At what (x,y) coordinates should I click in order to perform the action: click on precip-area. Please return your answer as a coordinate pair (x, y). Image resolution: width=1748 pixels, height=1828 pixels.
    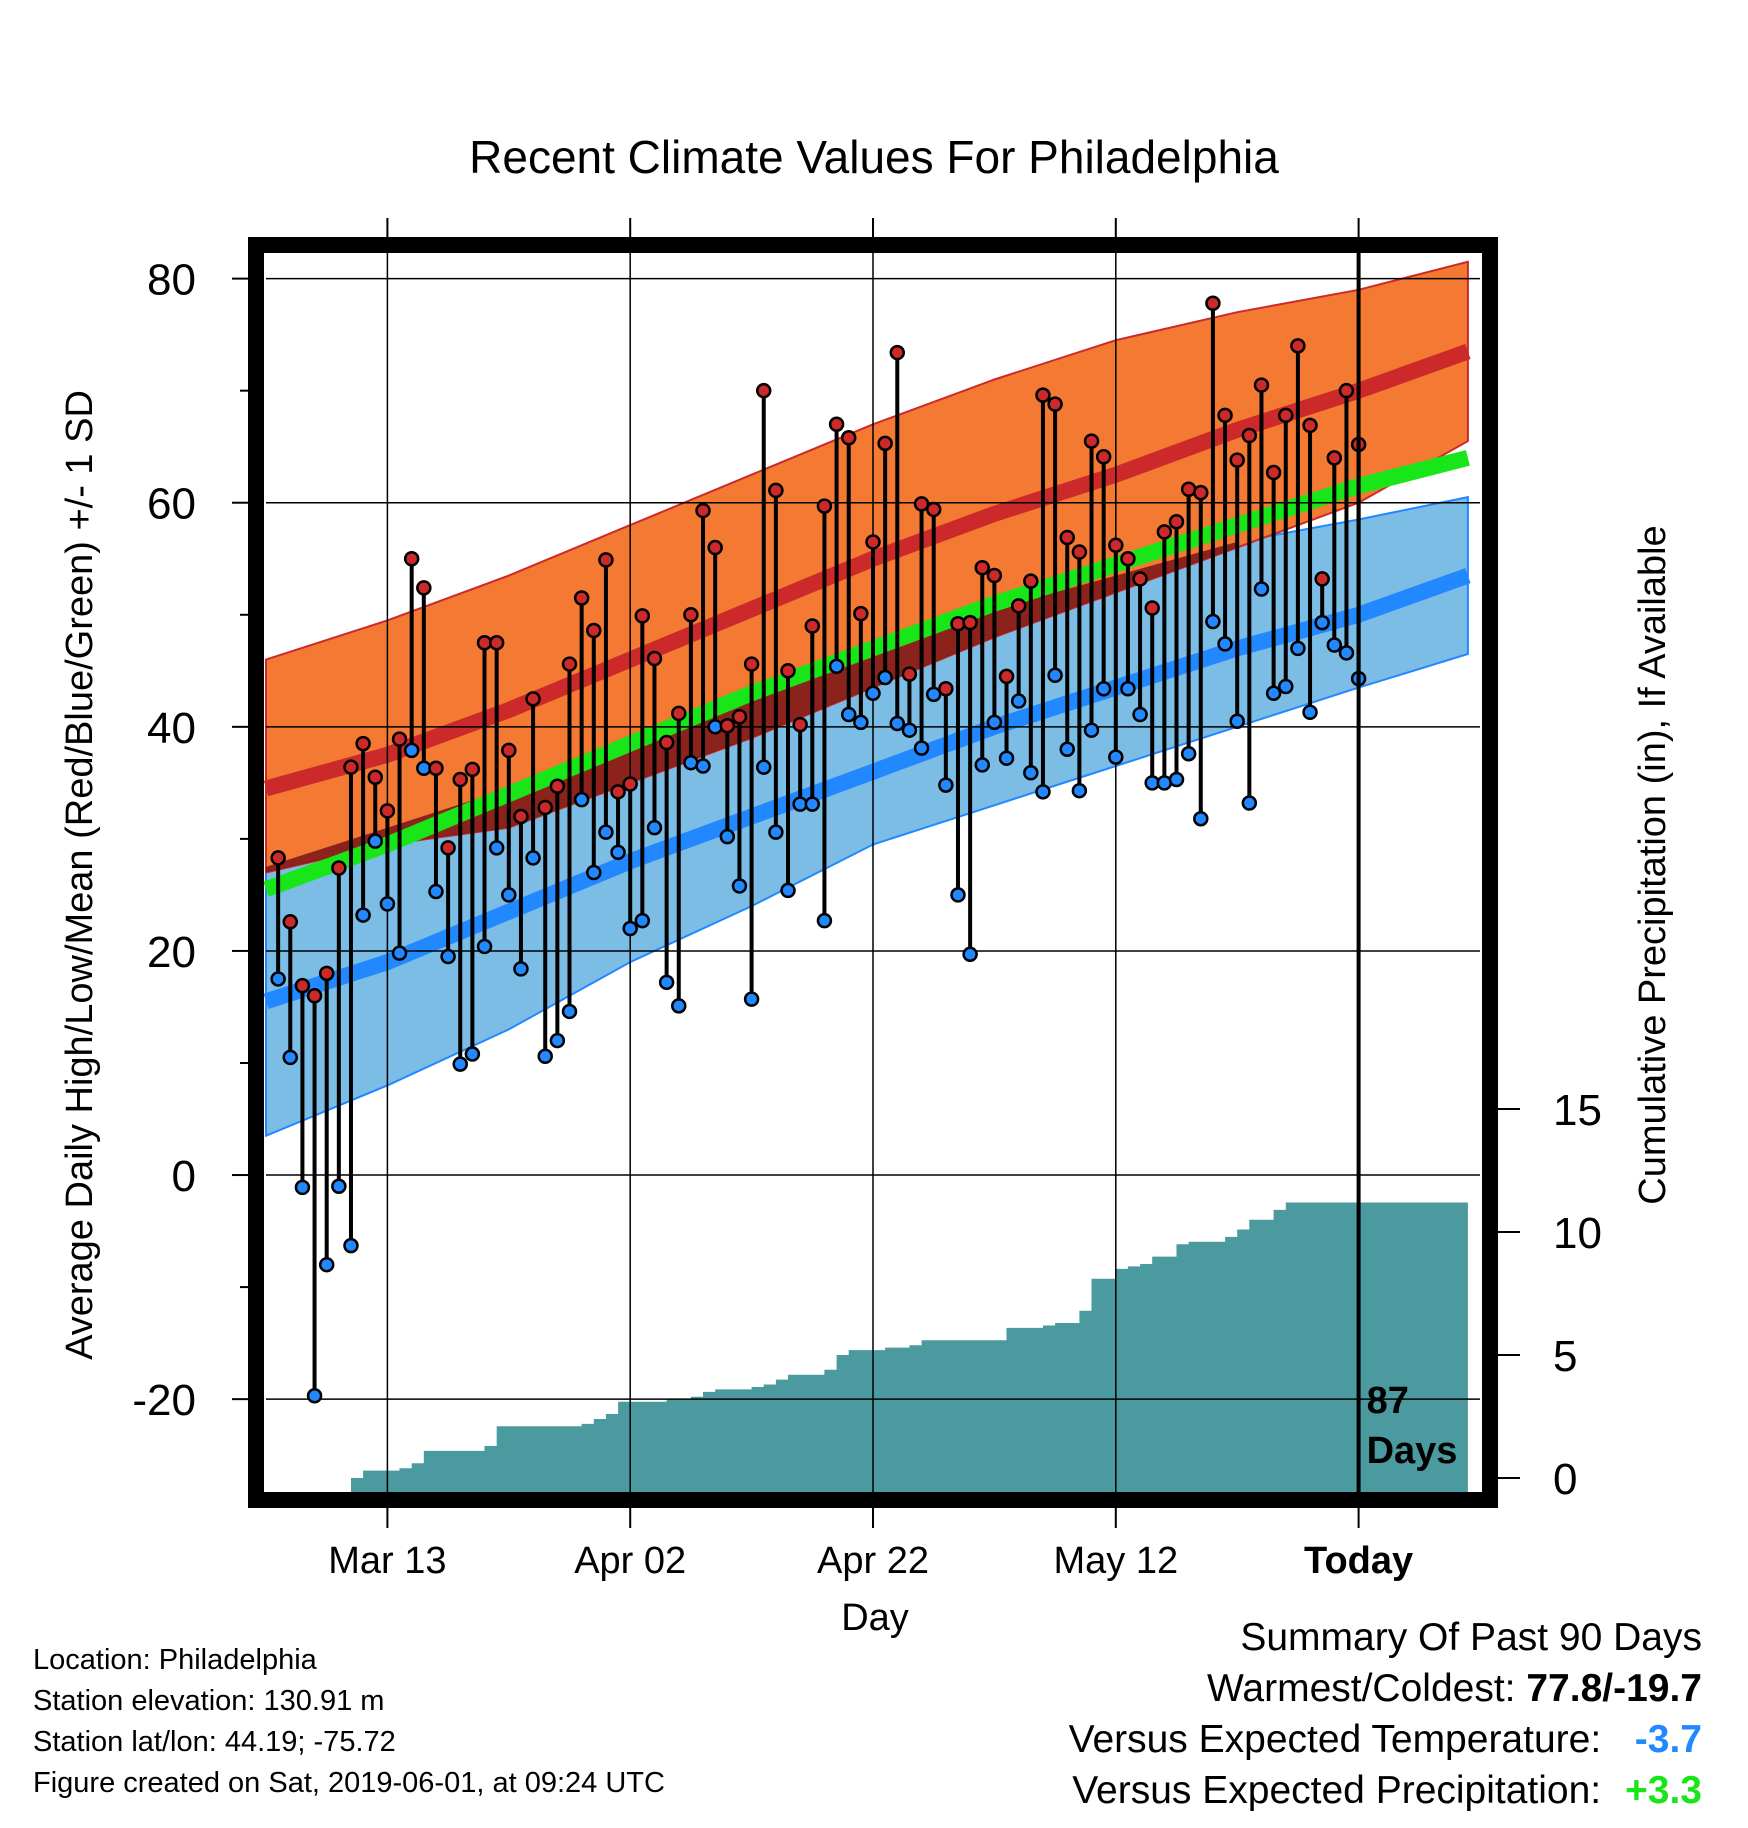
    Looking at the image, I should click on (909, 1351).